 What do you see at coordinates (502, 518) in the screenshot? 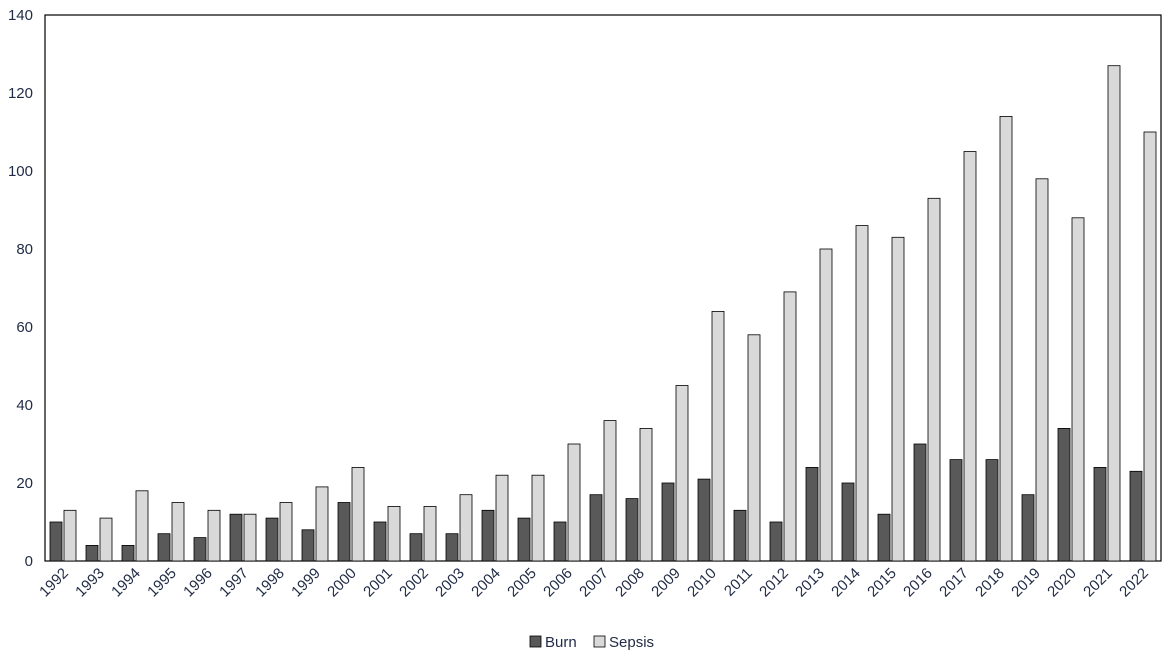
I see `bar-sepsis-2004` at bounding box center [502, 518].